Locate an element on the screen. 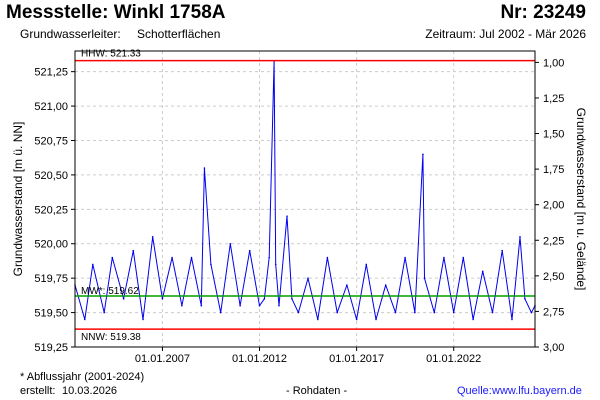  y-tick-label-right: 2,00 is located at coordinates (553, 206).